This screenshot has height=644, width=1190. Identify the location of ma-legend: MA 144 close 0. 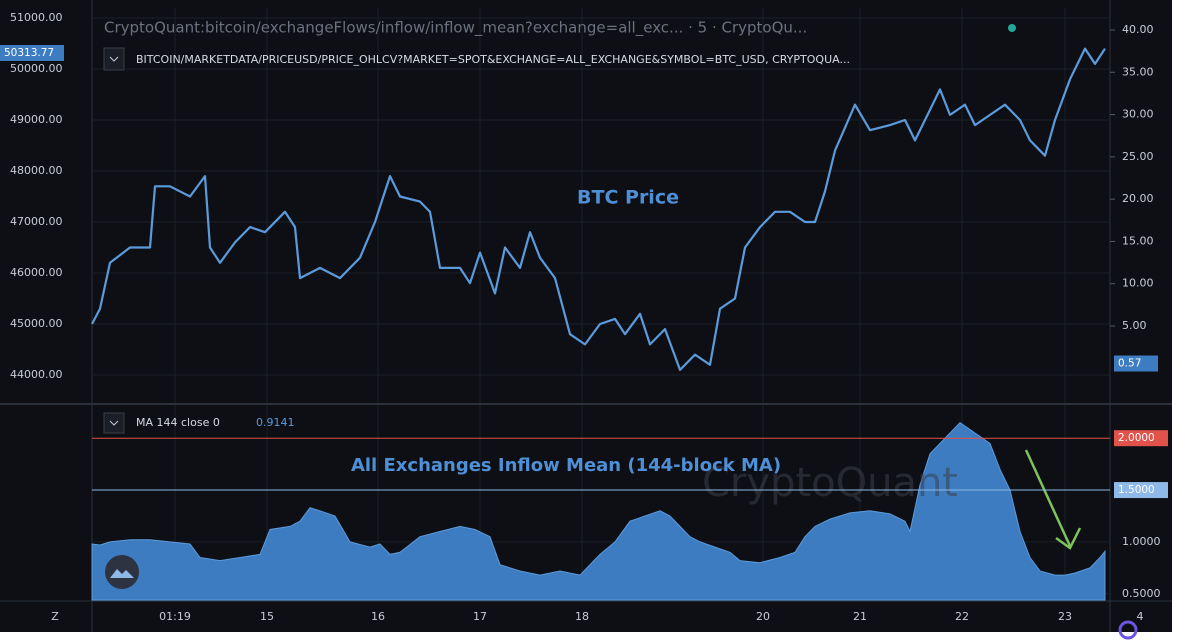
(178, 422).